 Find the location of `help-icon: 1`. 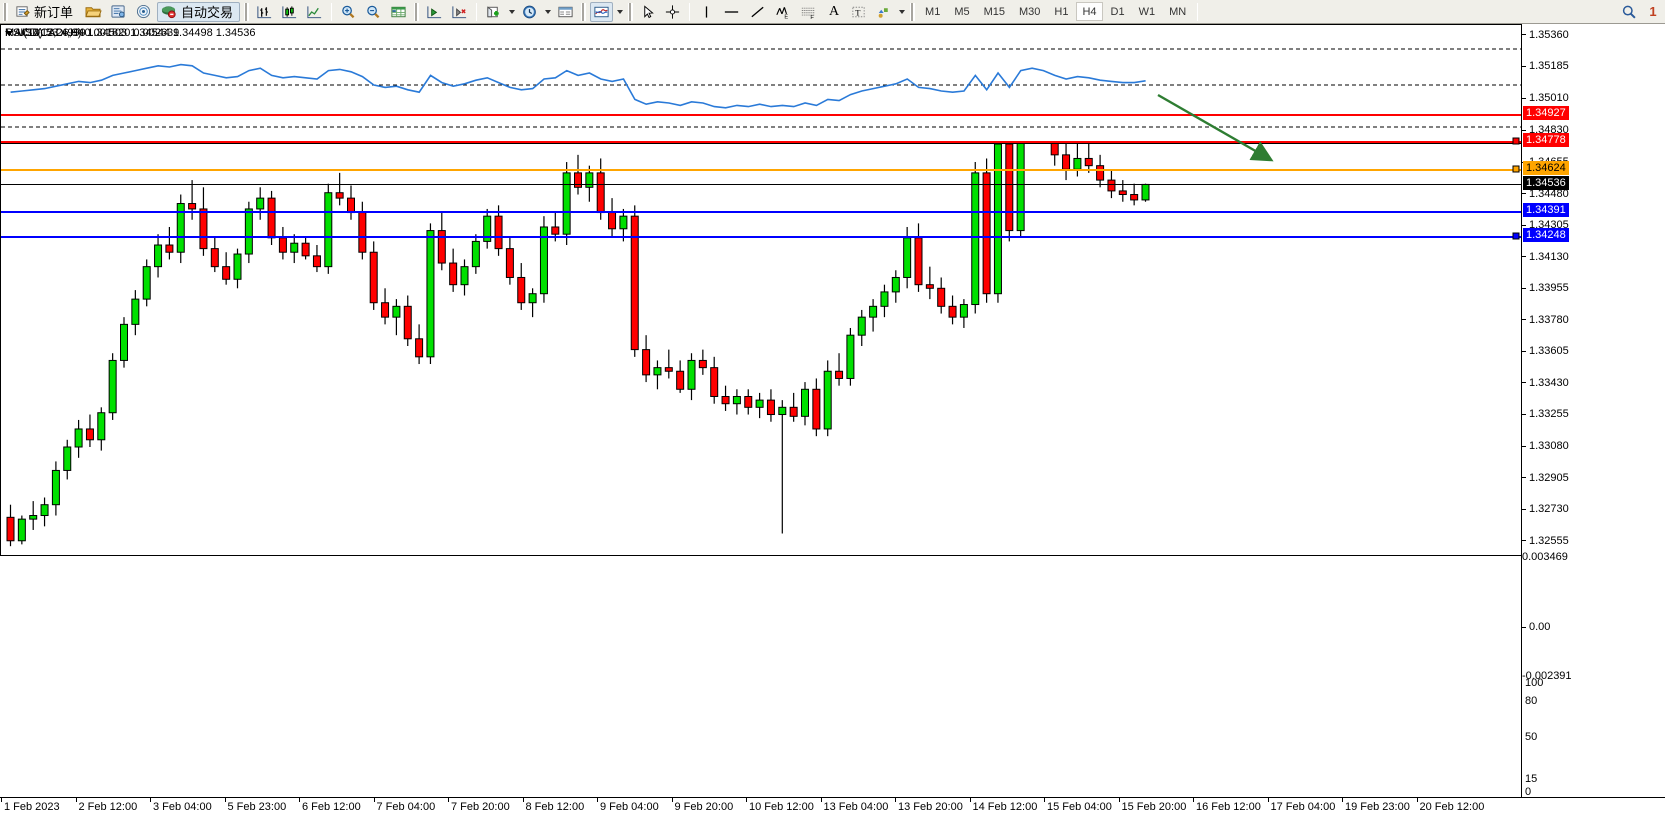

help-icon: 1 is located at coordinates (1653, 11).